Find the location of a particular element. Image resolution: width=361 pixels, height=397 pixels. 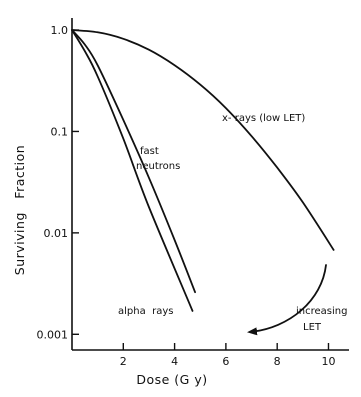

increasing-let-arrow is located at coordinates (287, 300).